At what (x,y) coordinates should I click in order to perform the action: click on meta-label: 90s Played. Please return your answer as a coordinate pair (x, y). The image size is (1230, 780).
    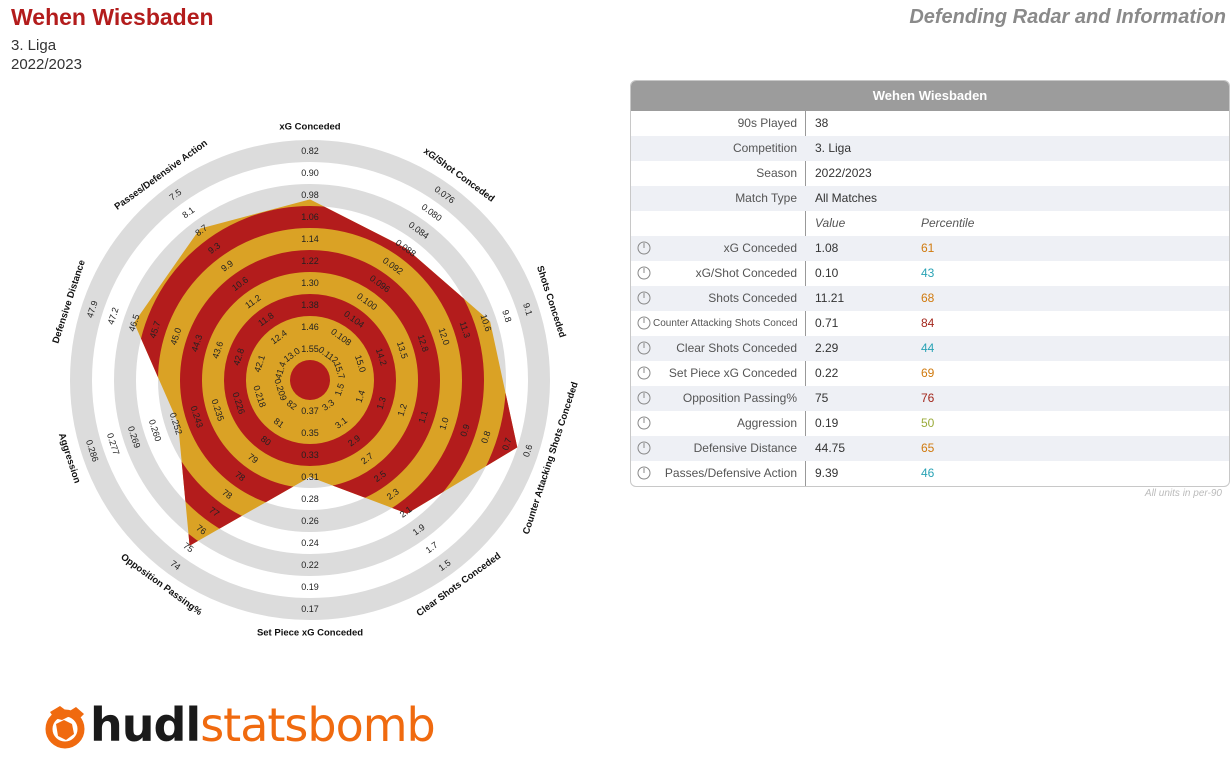
    Looking at the image, I should click on (767, 123).